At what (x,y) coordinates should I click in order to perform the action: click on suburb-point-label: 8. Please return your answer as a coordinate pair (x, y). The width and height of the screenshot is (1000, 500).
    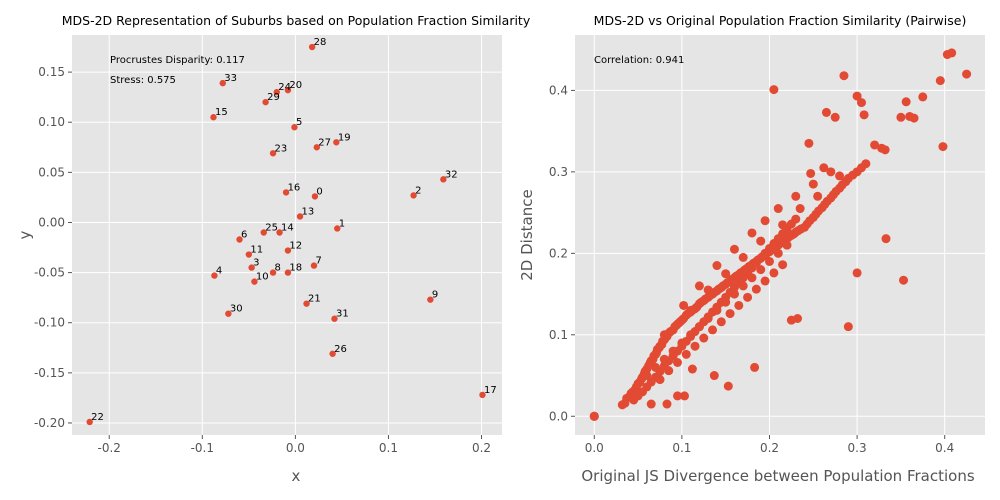
    Looking at the image, I should click on (278, 268).